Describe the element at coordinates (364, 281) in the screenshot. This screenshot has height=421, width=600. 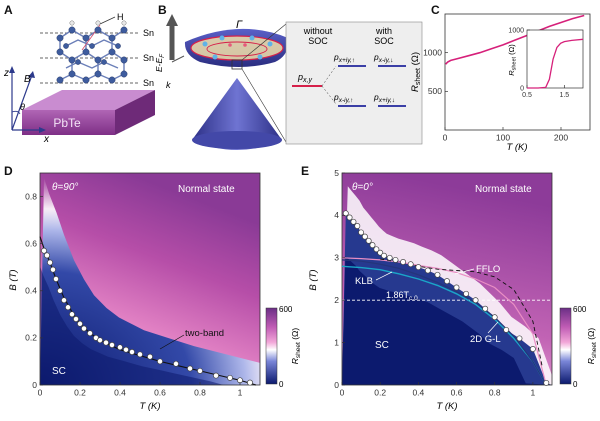
I see `e-klb-label: KLB` at that location.